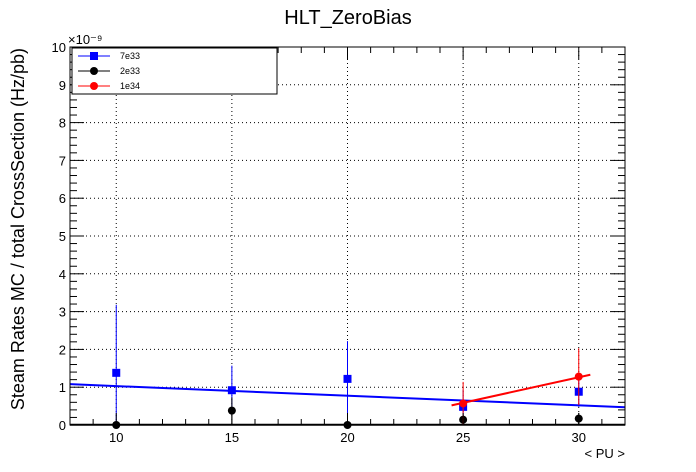  What do you see at coordinates (605, 453) in the screenshot?
I see `x-axis-label: < PU >` at bounding box center [605, 453].